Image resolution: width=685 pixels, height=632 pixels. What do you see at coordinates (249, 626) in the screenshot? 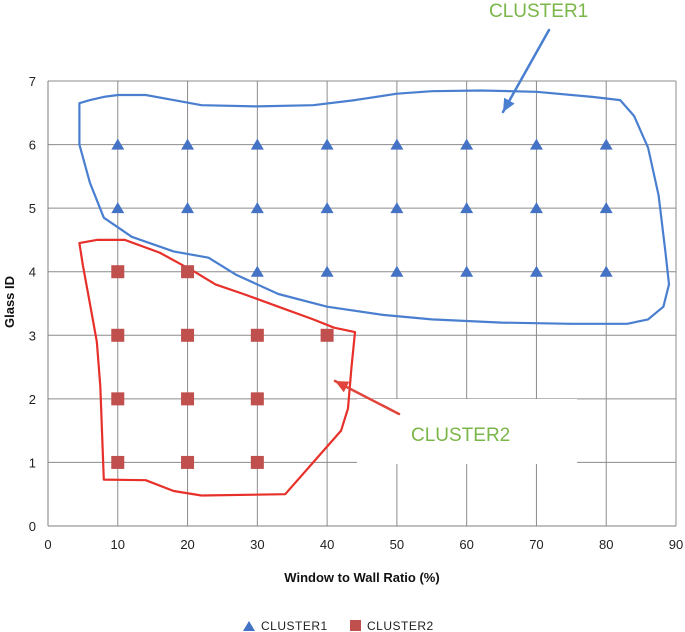
I see `legend-triangle-marker` at bounding box center [249, 626].